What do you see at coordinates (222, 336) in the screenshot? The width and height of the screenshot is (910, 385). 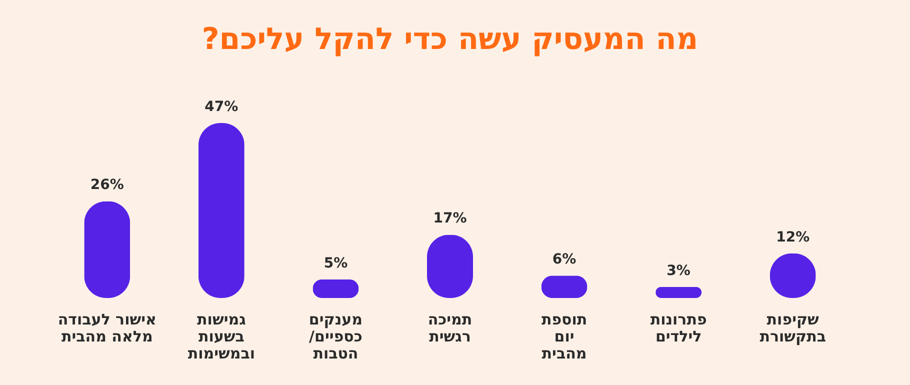 I see `x-tick-label: גמישות בשעות ובמשימות` at bounding box center [222, 336].